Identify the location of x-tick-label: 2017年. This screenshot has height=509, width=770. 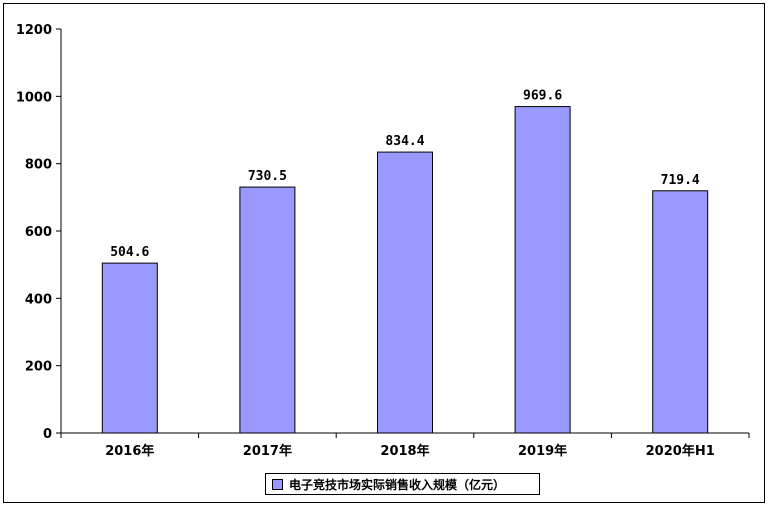
(267, 451).